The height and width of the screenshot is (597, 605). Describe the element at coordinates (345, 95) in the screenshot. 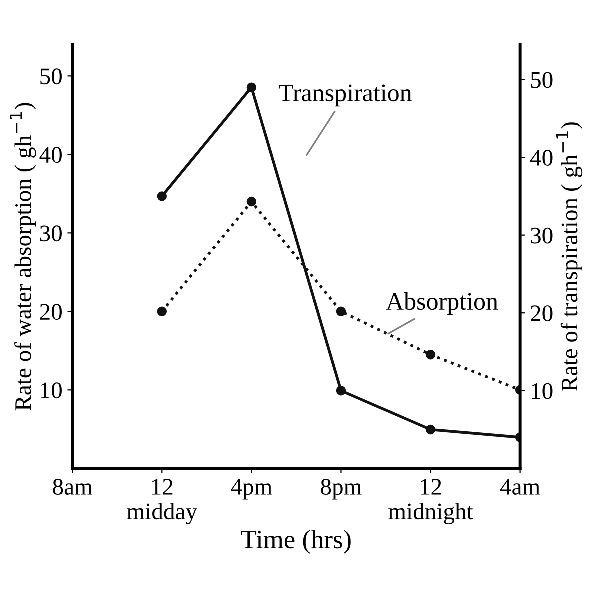

I see `series-label: Transpiration` at that location.